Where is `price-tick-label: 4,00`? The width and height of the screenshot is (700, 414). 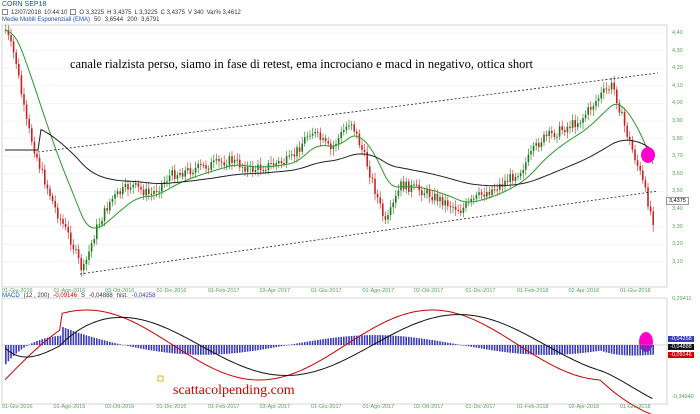
price-tick-label: 4,00 is located at coordinates (677, 103).